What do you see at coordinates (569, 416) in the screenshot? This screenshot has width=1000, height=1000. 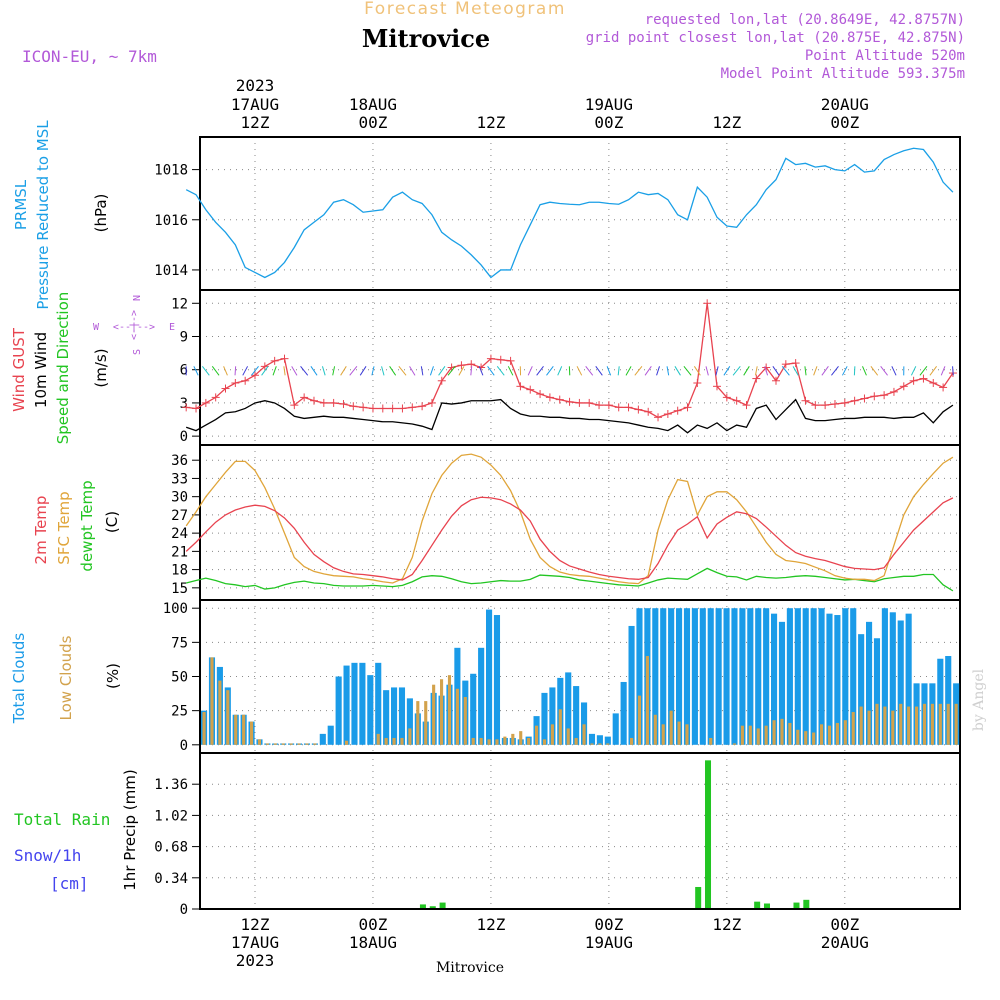 I see `wind-10m-line` at bounding box center [569, 416].